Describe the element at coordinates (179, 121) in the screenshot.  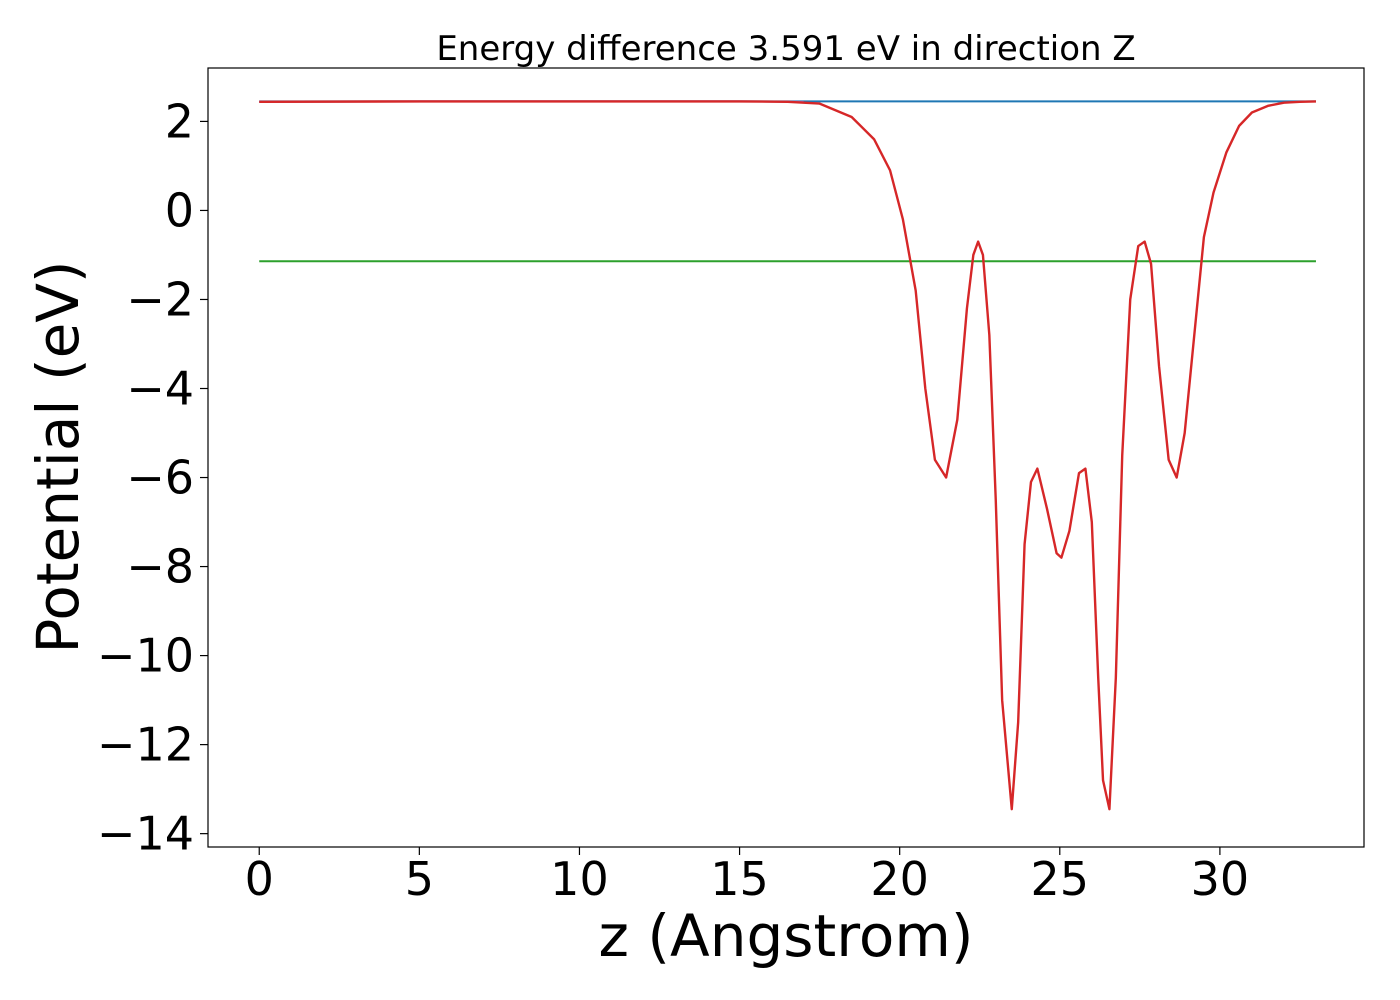
I see `y-tick-label: 2` at that location.